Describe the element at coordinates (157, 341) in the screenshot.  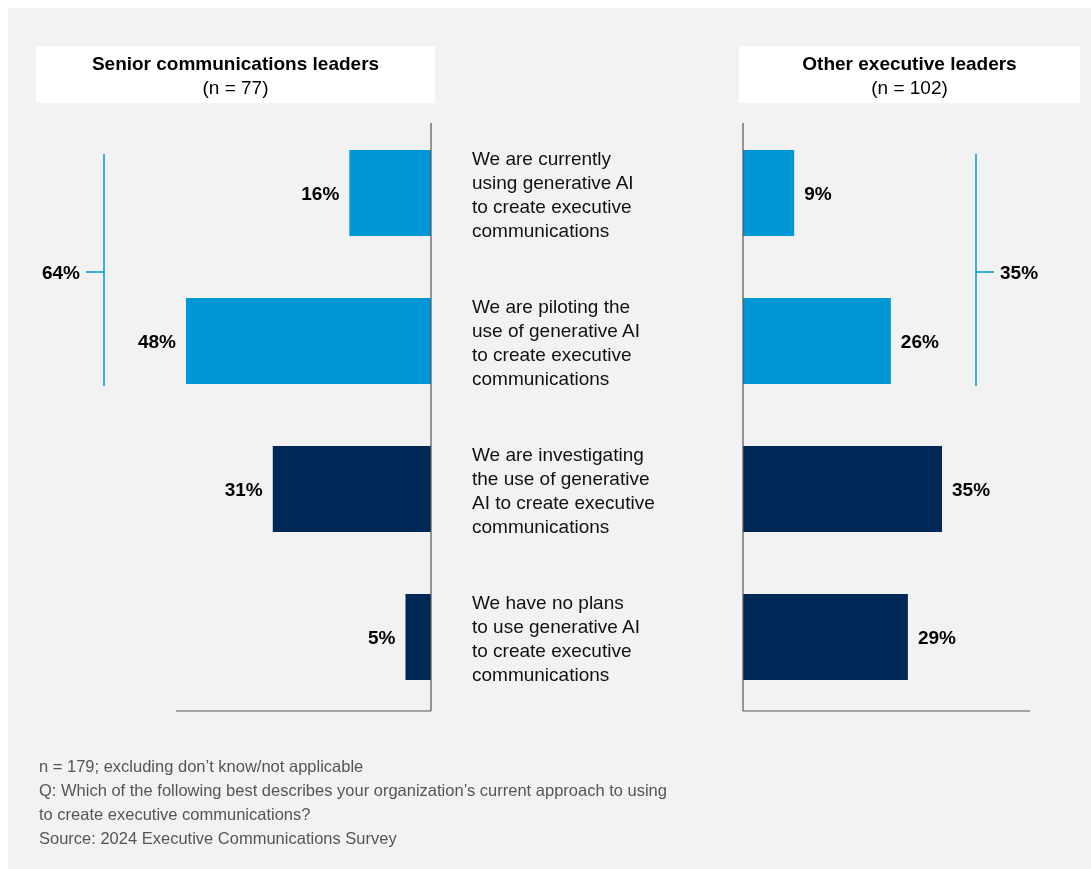
I see `data-label: 48%` at that location.